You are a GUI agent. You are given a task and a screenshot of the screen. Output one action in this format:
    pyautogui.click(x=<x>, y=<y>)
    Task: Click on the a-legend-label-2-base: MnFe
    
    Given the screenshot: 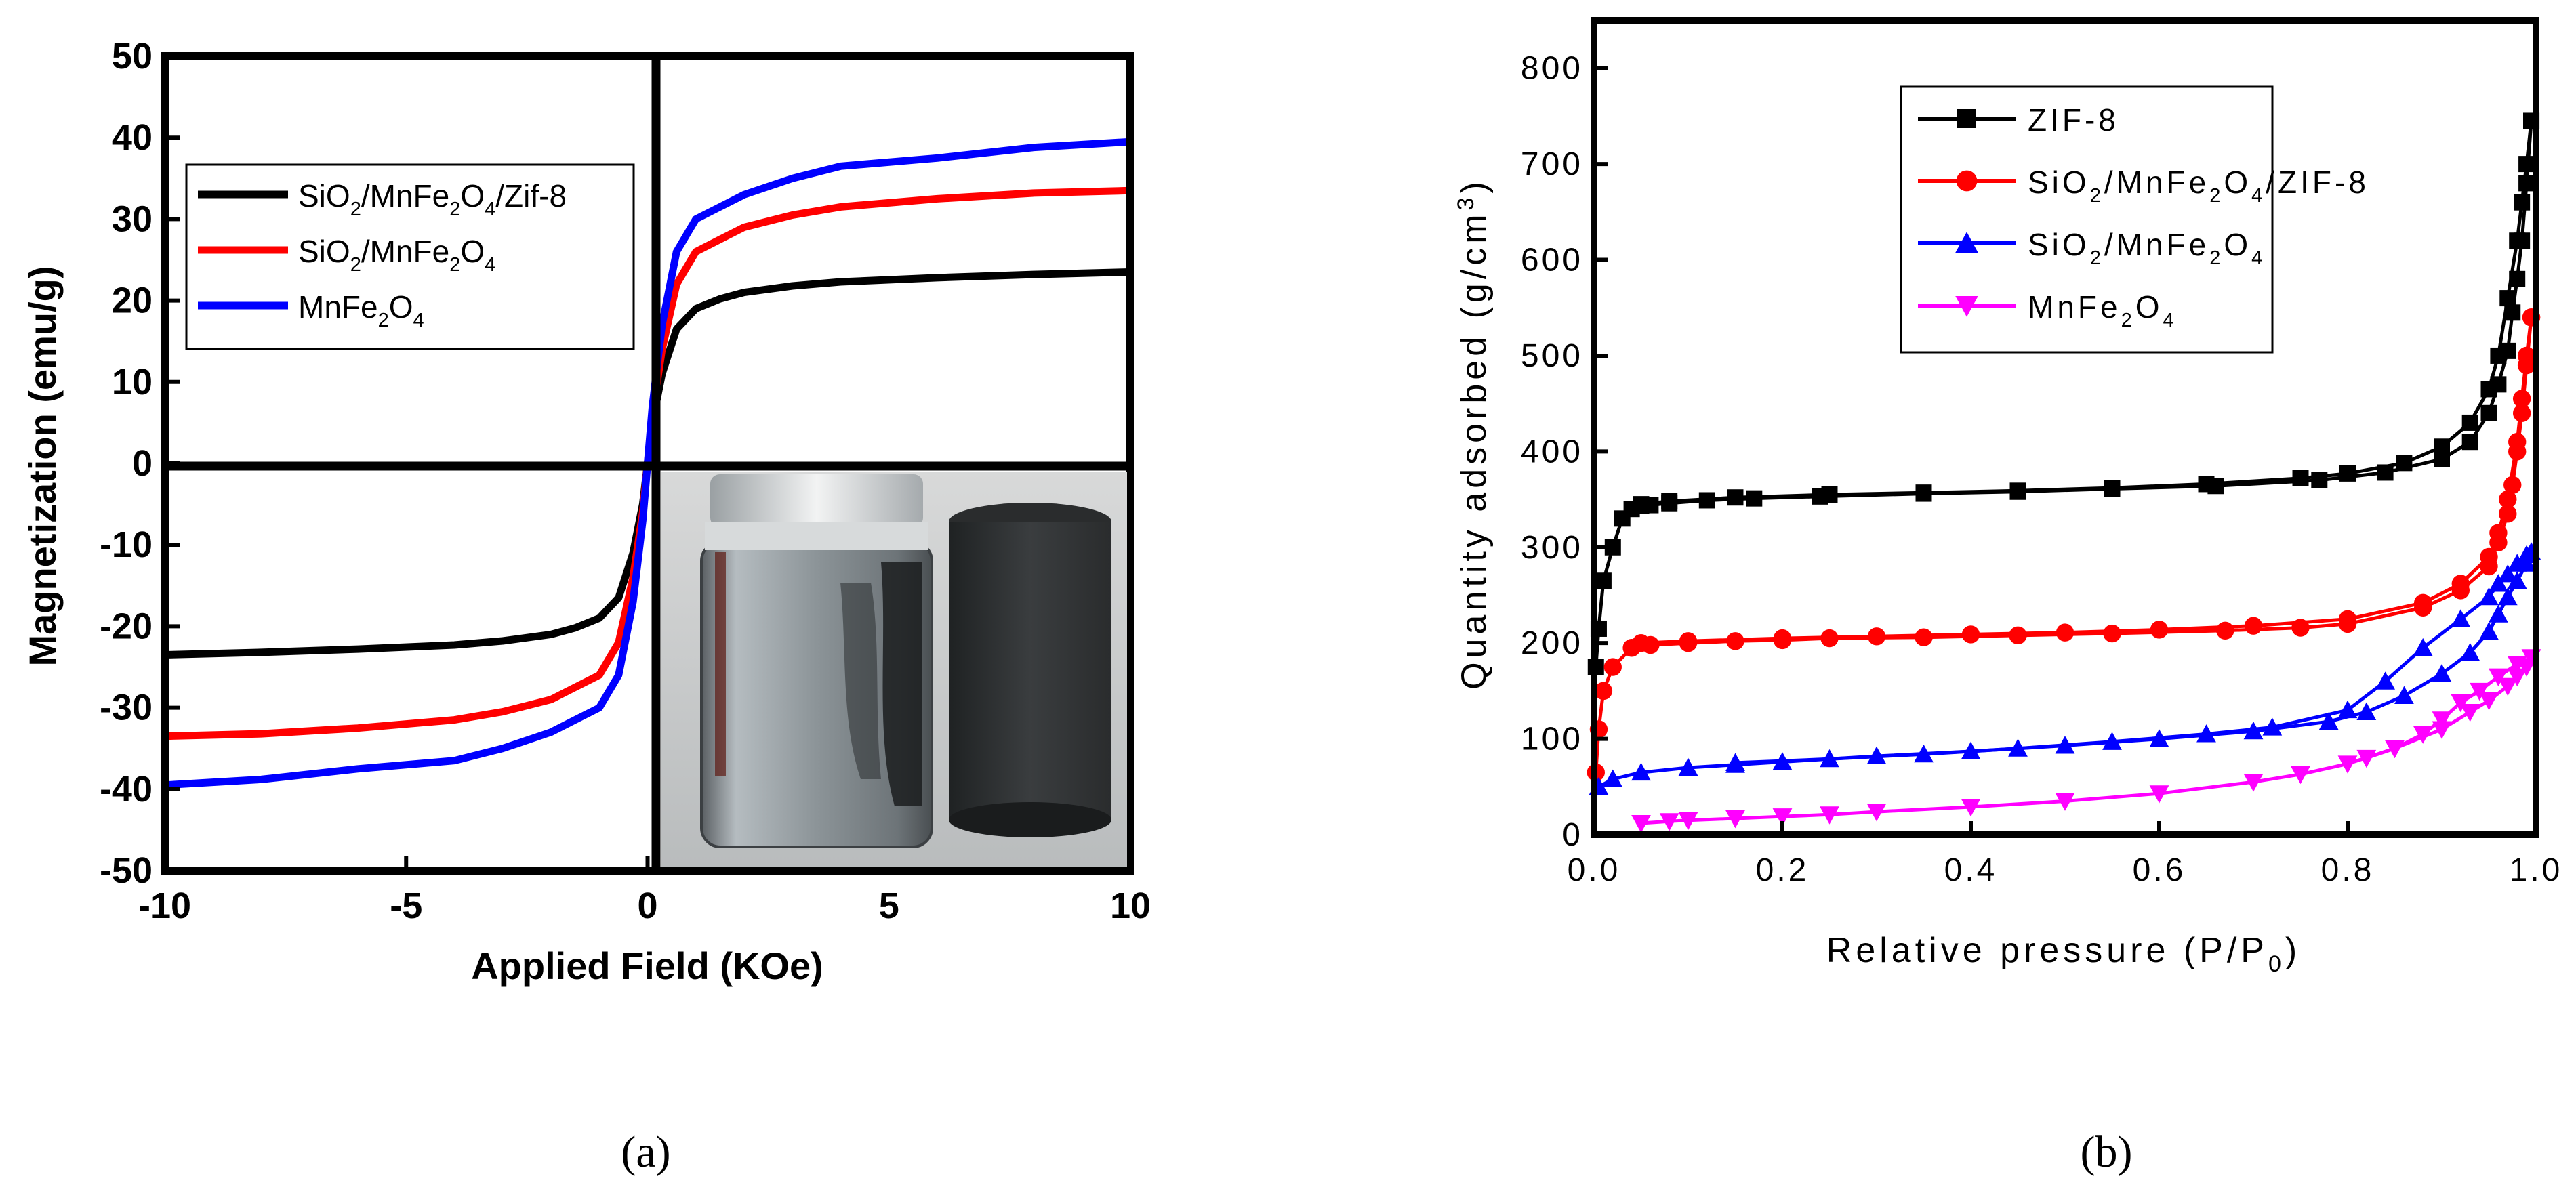 What is the action you would take?
    pyautogui.click(x=338, y=307)
    